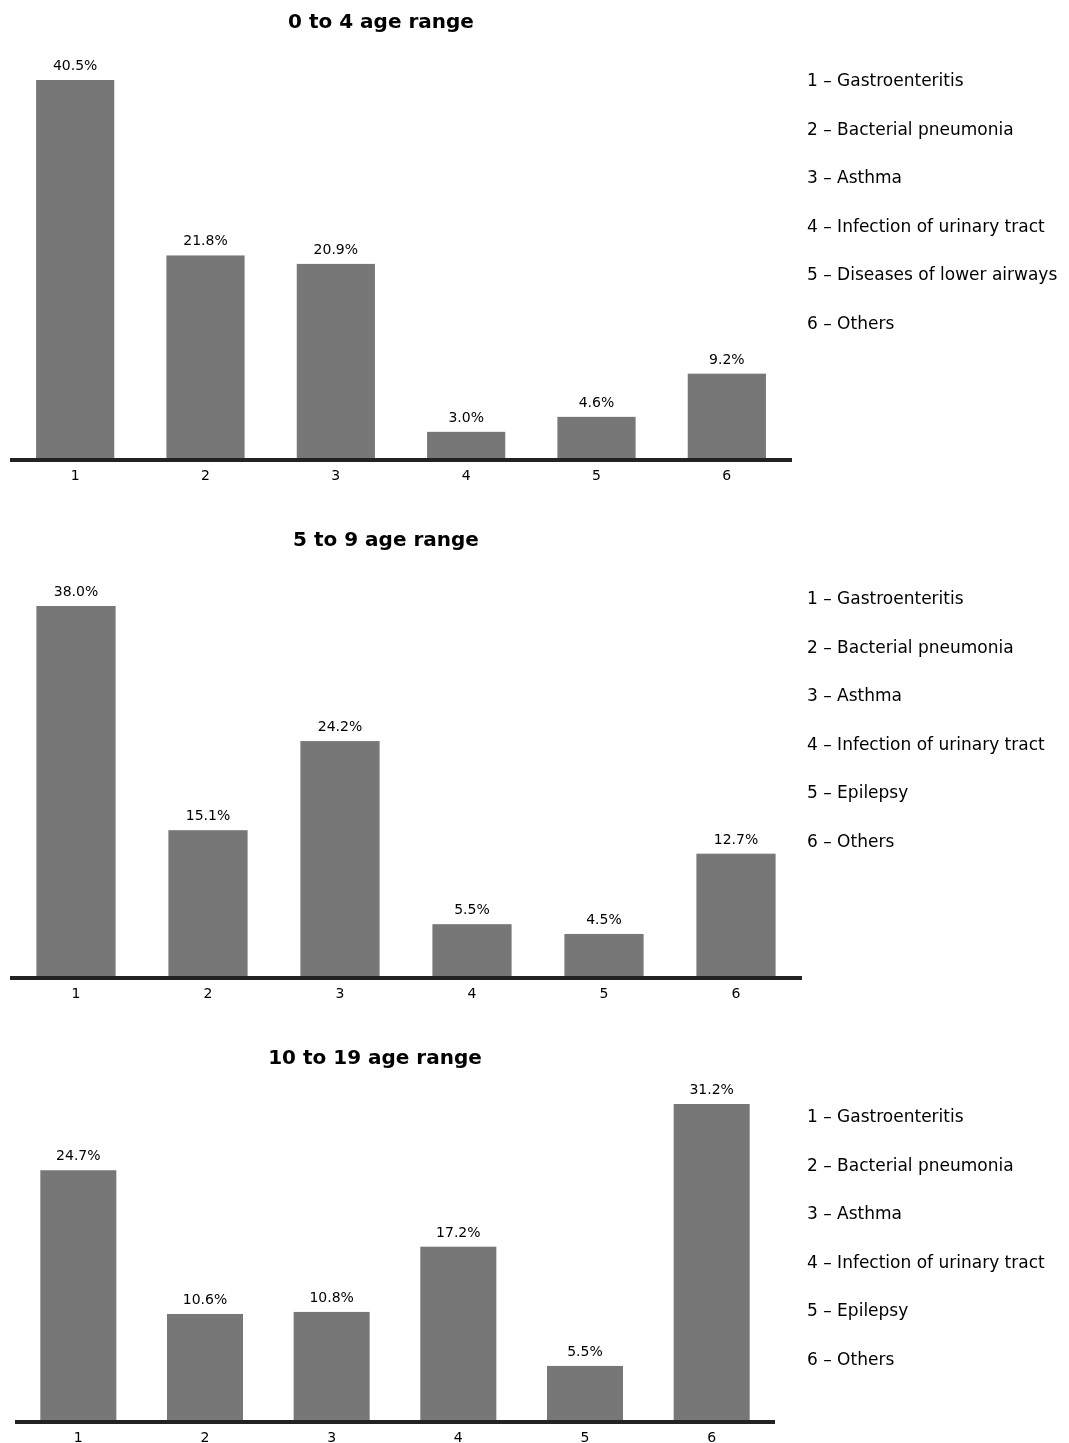  I want to click on data-label: 10.8%, so click(331, 1296).